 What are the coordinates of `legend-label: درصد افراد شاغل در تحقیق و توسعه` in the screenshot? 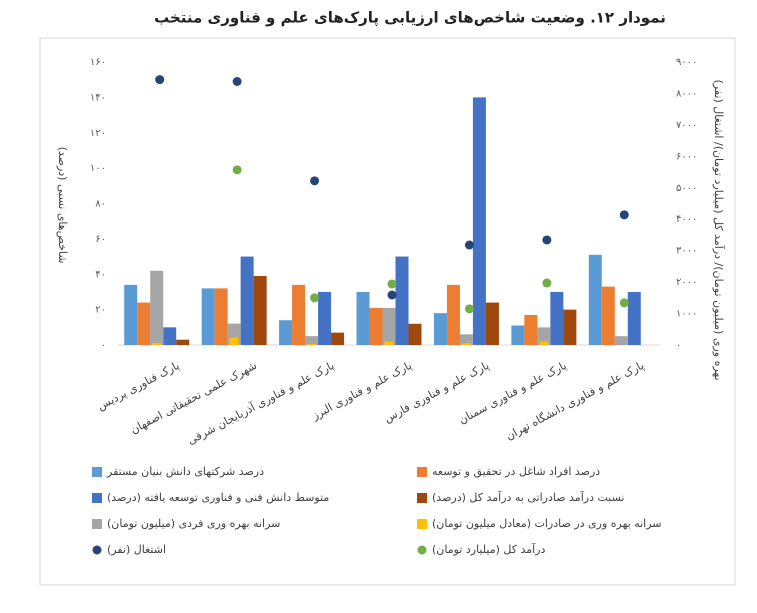 It's located at (516, 472).